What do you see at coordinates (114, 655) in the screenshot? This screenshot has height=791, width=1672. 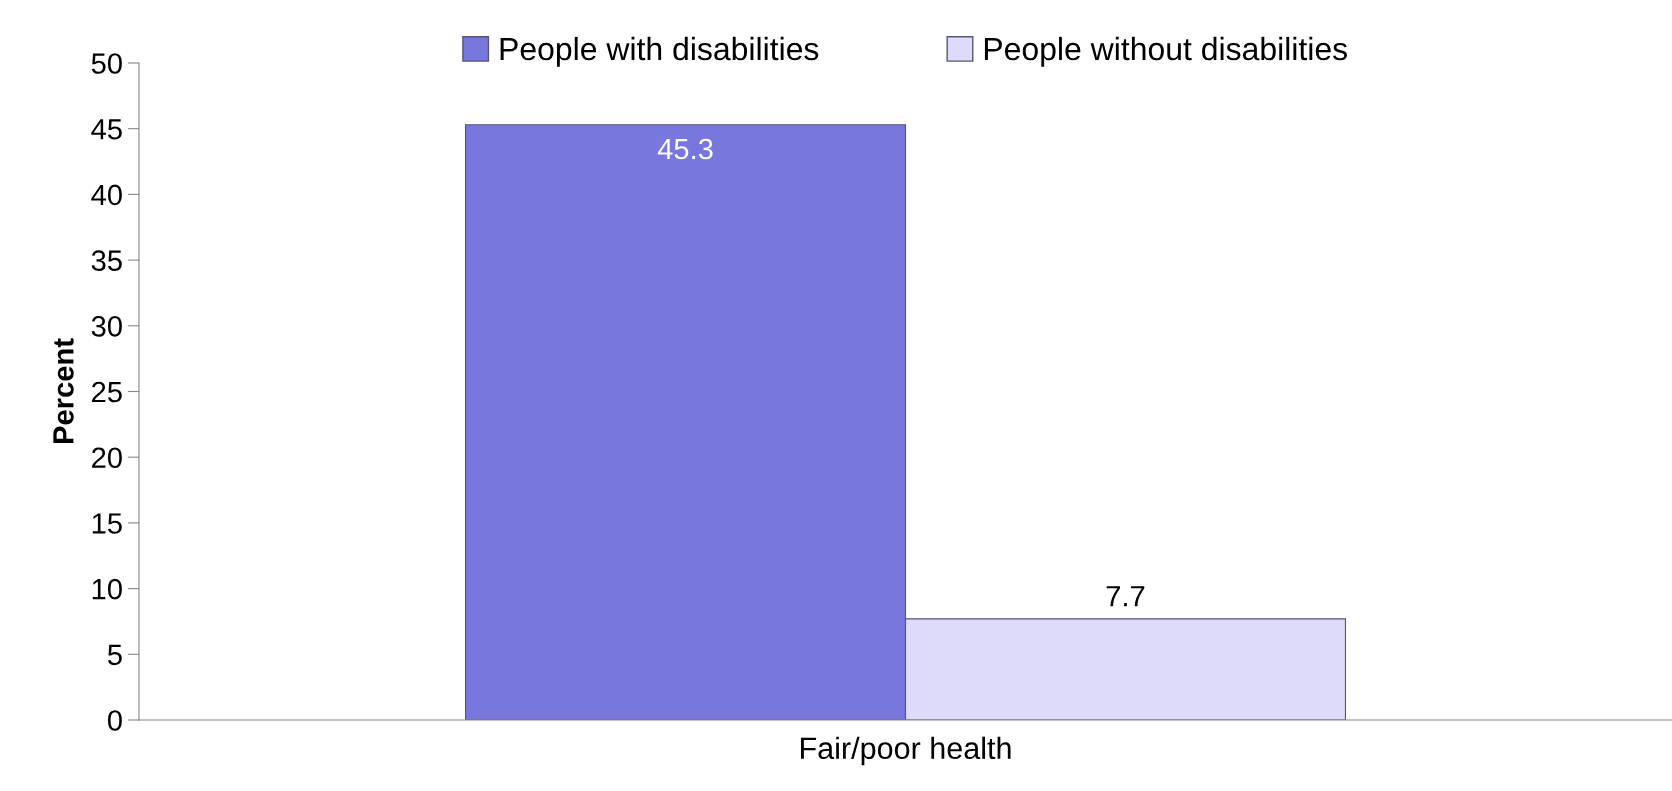 I see `y-tick-label: 5` at bounding box center [114, 655].